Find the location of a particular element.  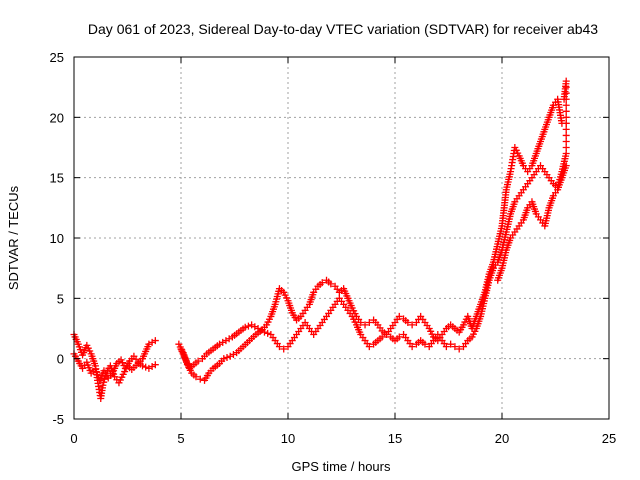

y-tick-label: -5 is located at coordinates (58, 419).